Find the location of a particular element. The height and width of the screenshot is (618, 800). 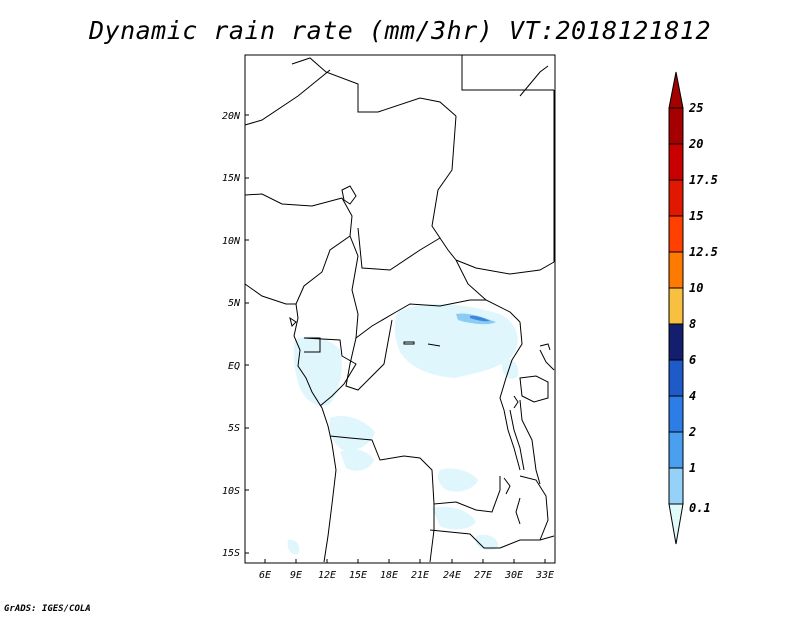

lon-tick-label: 30E is located at coordinates (513, 575).